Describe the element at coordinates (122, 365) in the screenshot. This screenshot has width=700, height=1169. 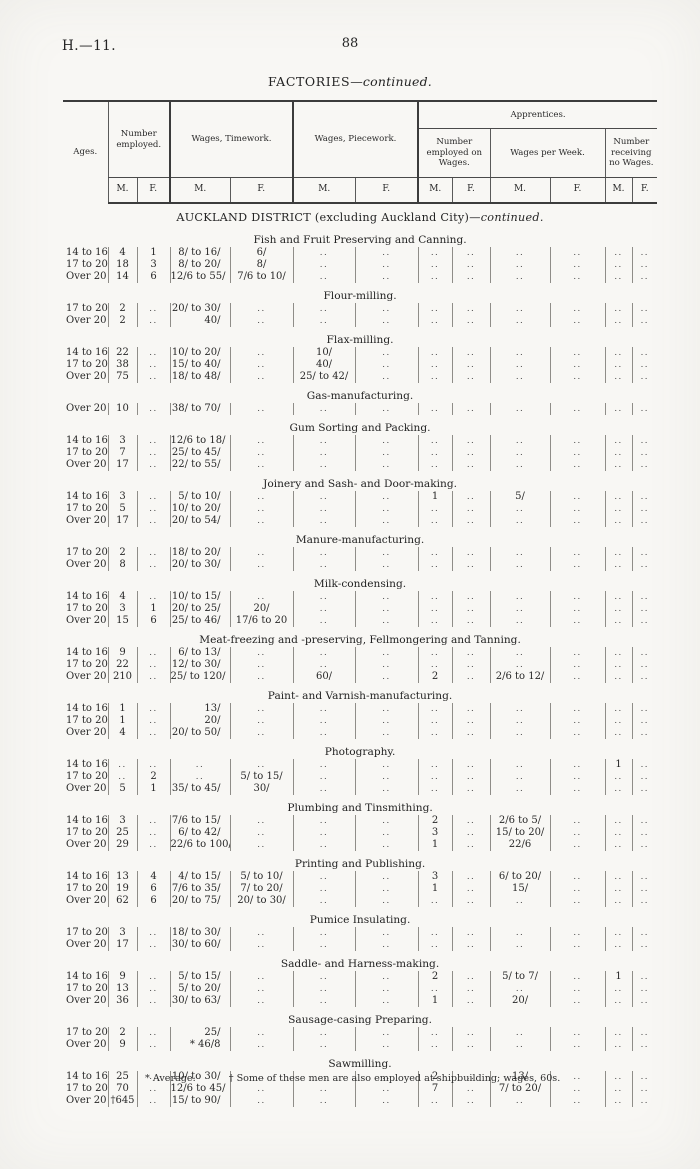
I see `value-cell: 38` at that location.